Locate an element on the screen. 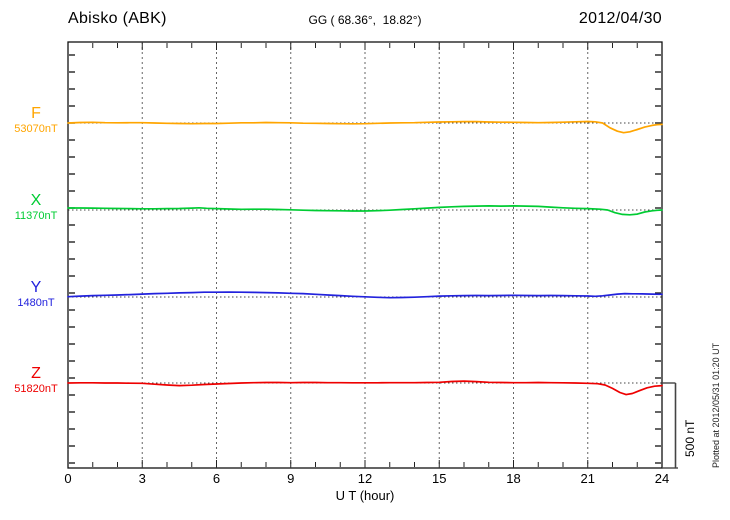  x-tick-label: 12 is located at coordinates (365, 478).